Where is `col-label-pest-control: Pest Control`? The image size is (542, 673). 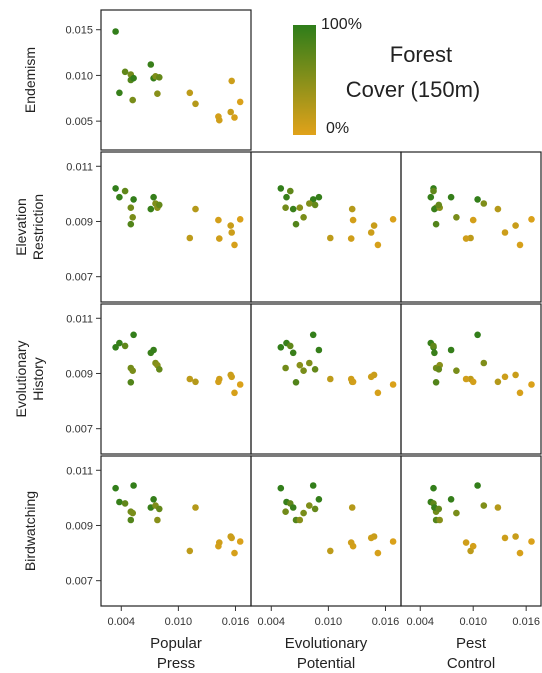
col-label-pest-control: Pest Control is located at coordinates (471, 653).